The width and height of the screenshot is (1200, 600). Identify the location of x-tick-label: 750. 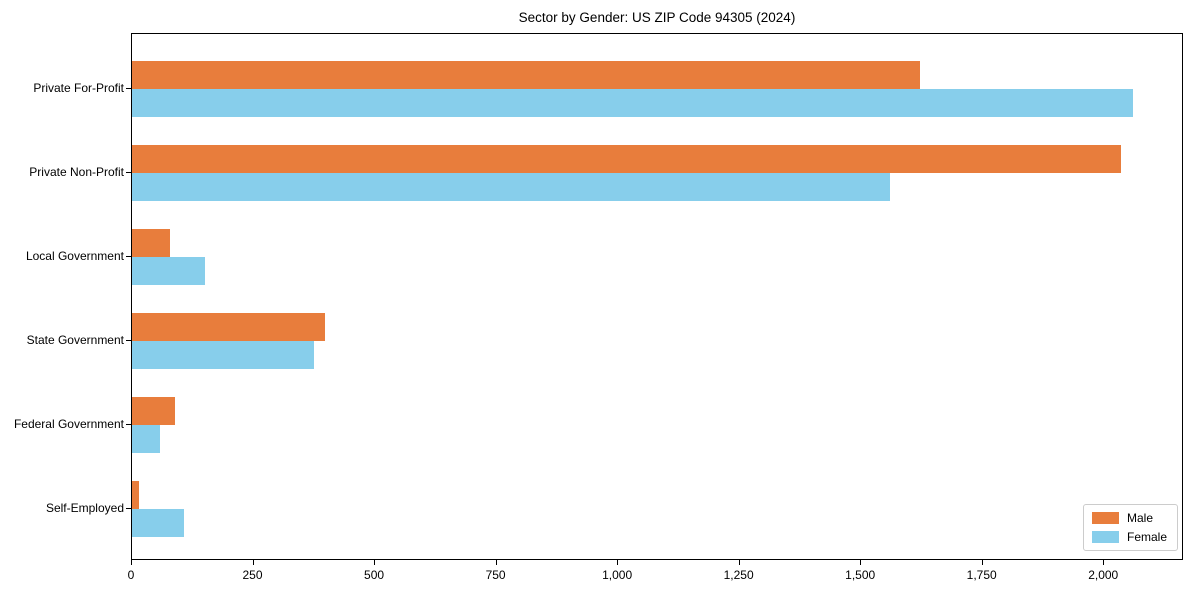
(495, 575).